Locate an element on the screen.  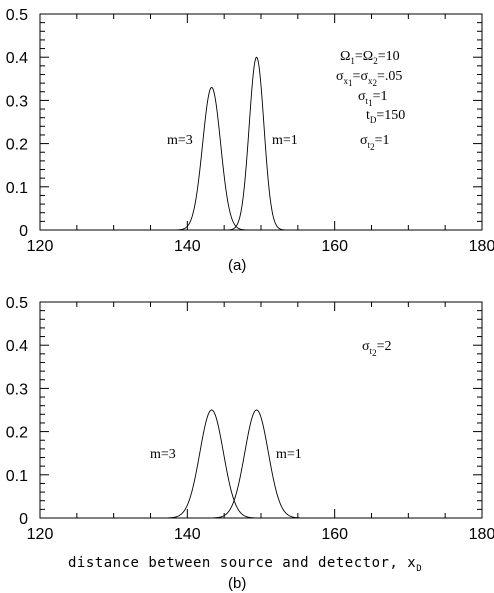
panel-a-series-m1-curve is located at coordinates (256, 143).